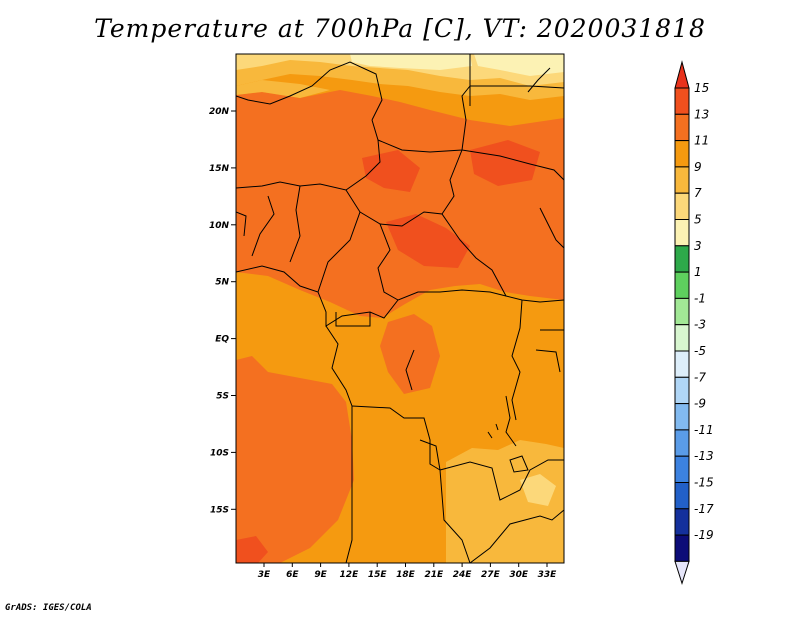 This screenshot has width=800, height=618. Describe the element at coordinates (292, 575) in the screenshot. I see `x-tick-label: 6E` at that location.